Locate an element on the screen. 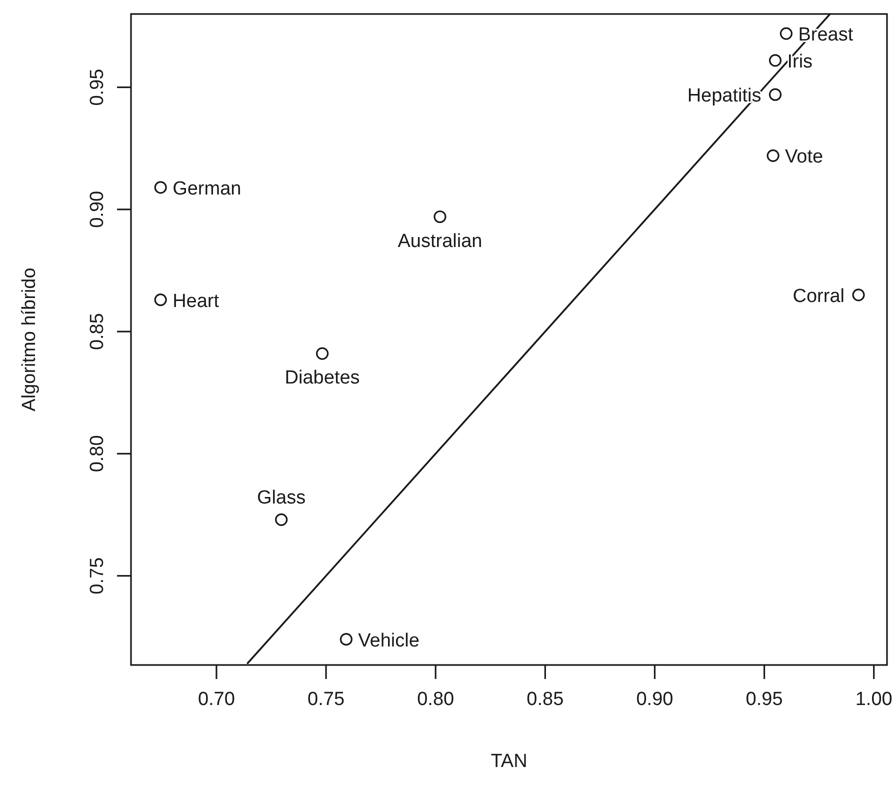 Image resolution: width=896 pixels, height=790 pixels. y-tick-label: 0.90 is located at coordinates (97, 209).